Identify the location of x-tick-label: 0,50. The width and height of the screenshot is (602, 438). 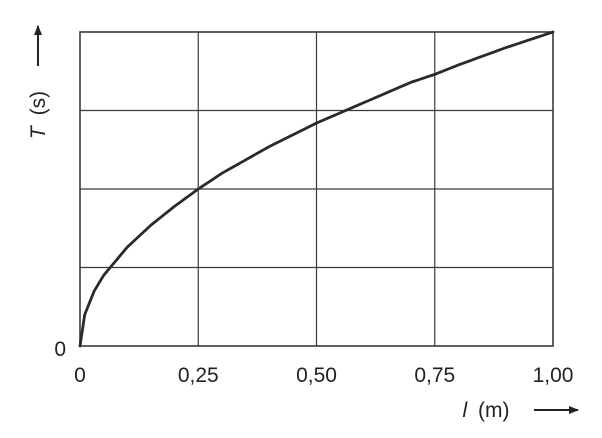
(316, 375).